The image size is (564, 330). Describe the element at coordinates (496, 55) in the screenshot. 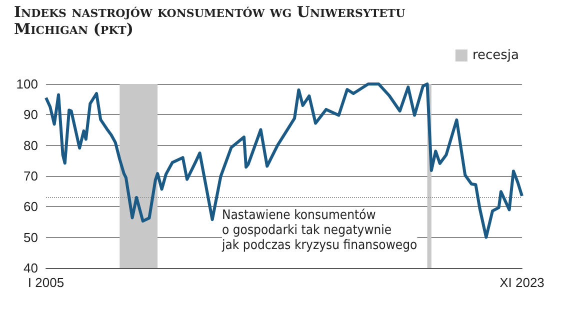

I see `legend-label: recesja` at that location.